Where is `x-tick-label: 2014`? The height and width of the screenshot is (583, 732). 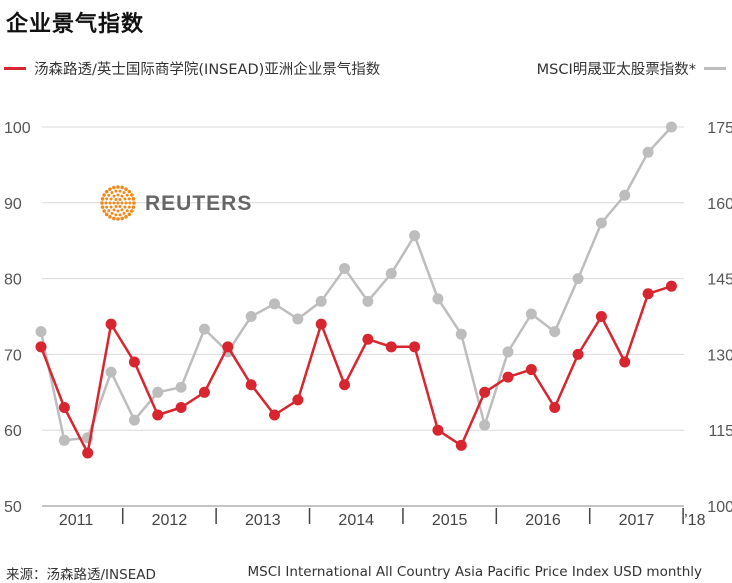 x-tick-label: 2014 is located at coordinates (356, 520).